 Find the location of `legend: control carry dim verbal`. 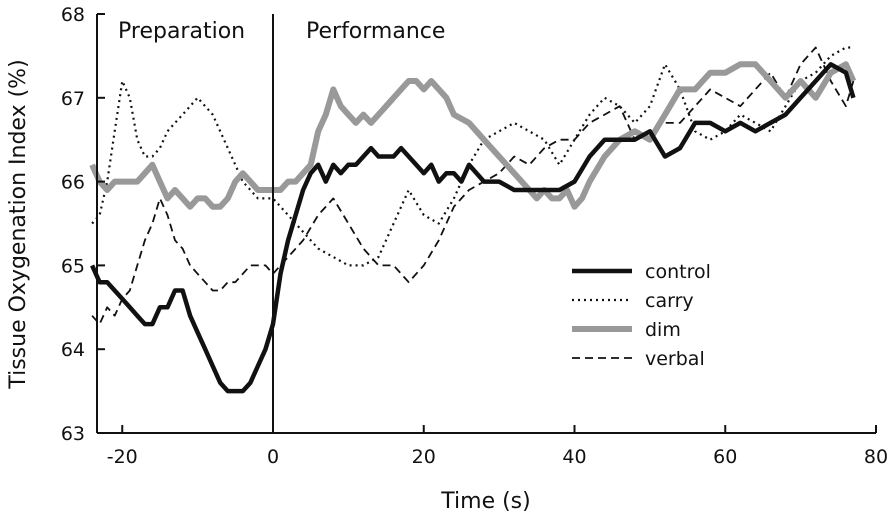

legend: control carry dim verbal is located at coordinates (641, 315).